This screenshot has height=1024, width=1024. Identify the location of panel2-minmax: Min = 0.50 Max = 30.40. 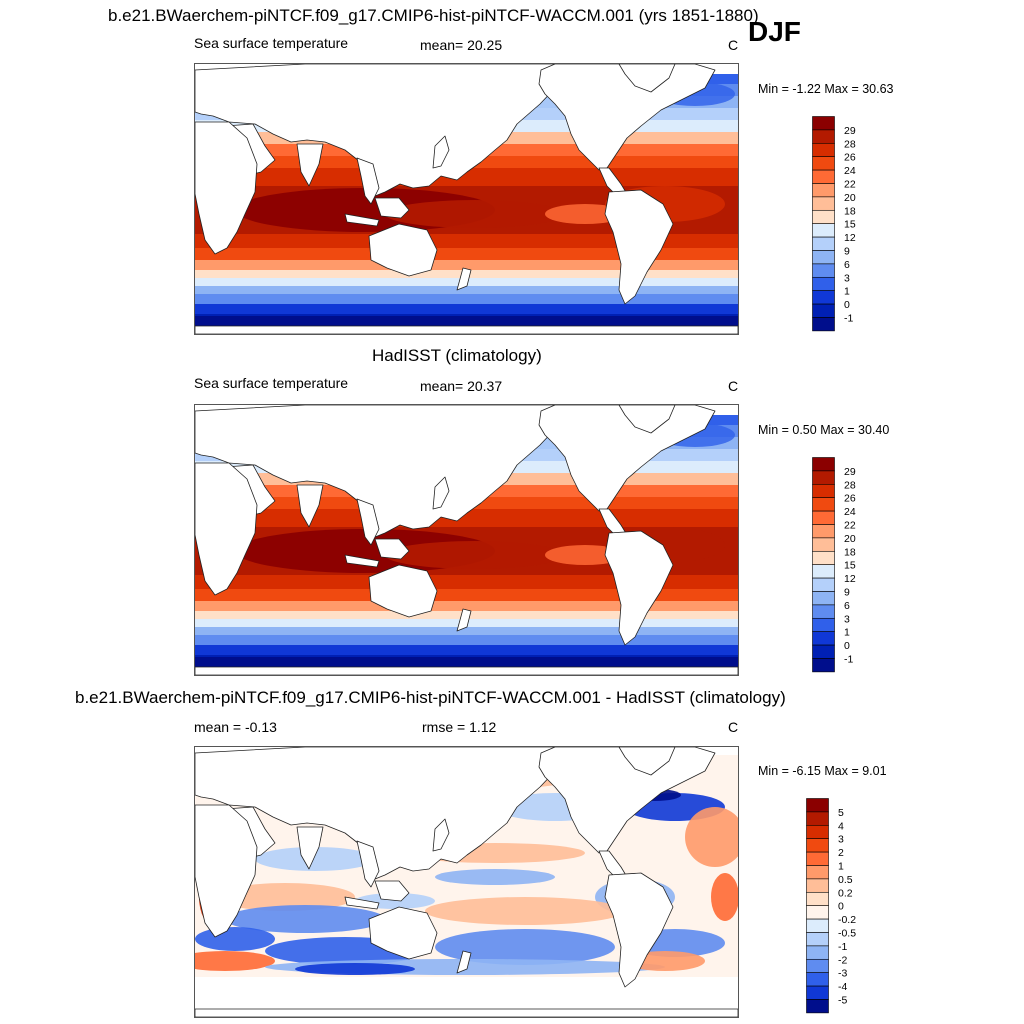
(824, 430).